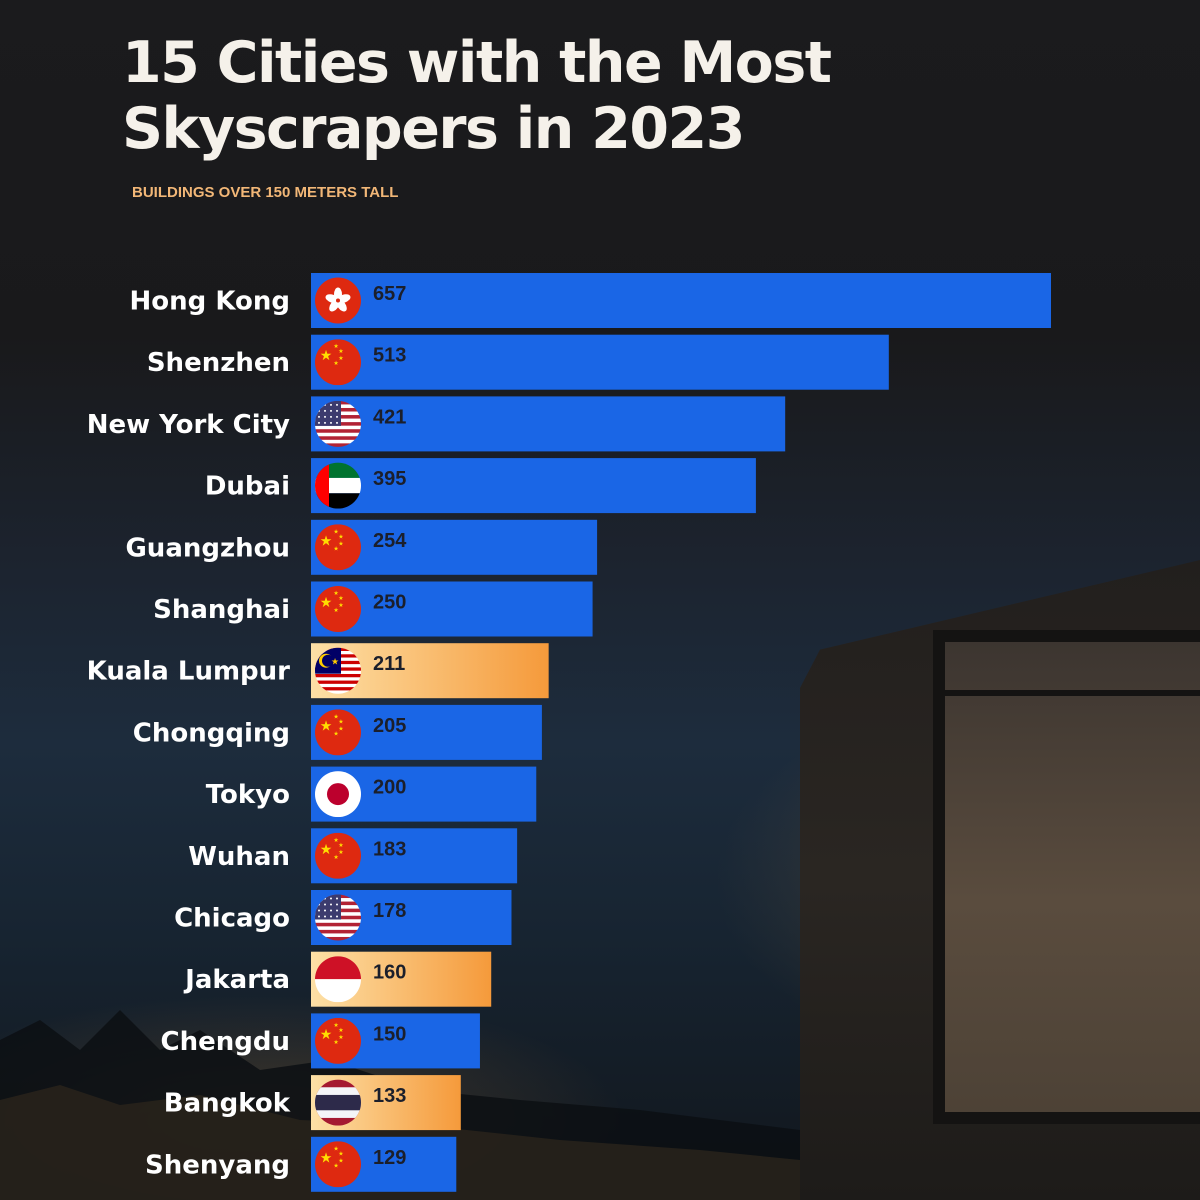 The height and width of the screenshot is (1200, 1200). I want to click on malaysia-flag-icon: ★, so click(338, 670).